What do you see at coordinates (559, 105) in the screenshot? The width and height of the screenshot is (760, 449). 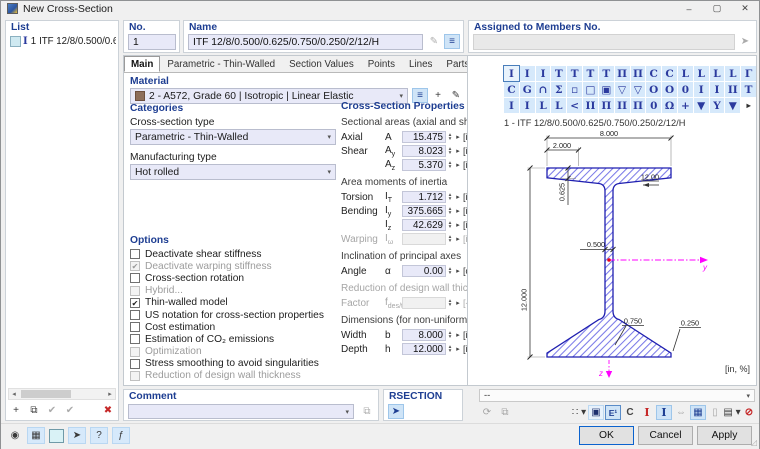 I see `section-shape-icon-2-3: L` at bounding box center [559, 105].